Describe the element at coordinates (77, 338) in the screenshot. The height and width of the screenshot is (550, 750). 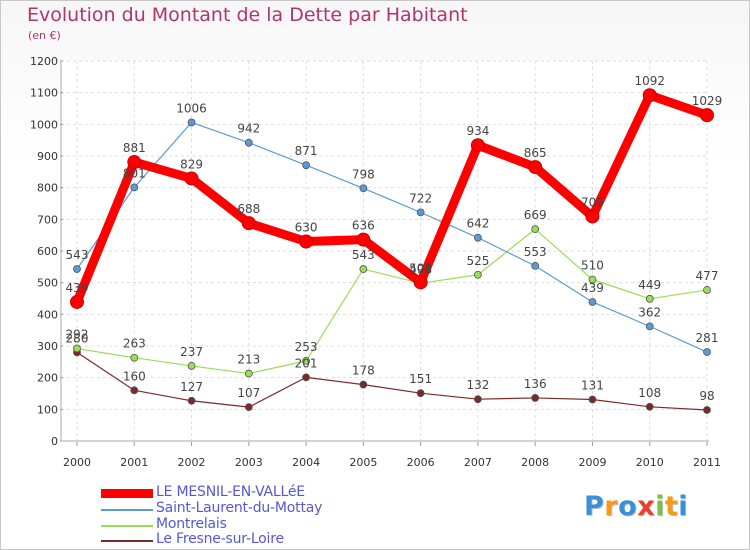
I see `data-label: 280` at that location.